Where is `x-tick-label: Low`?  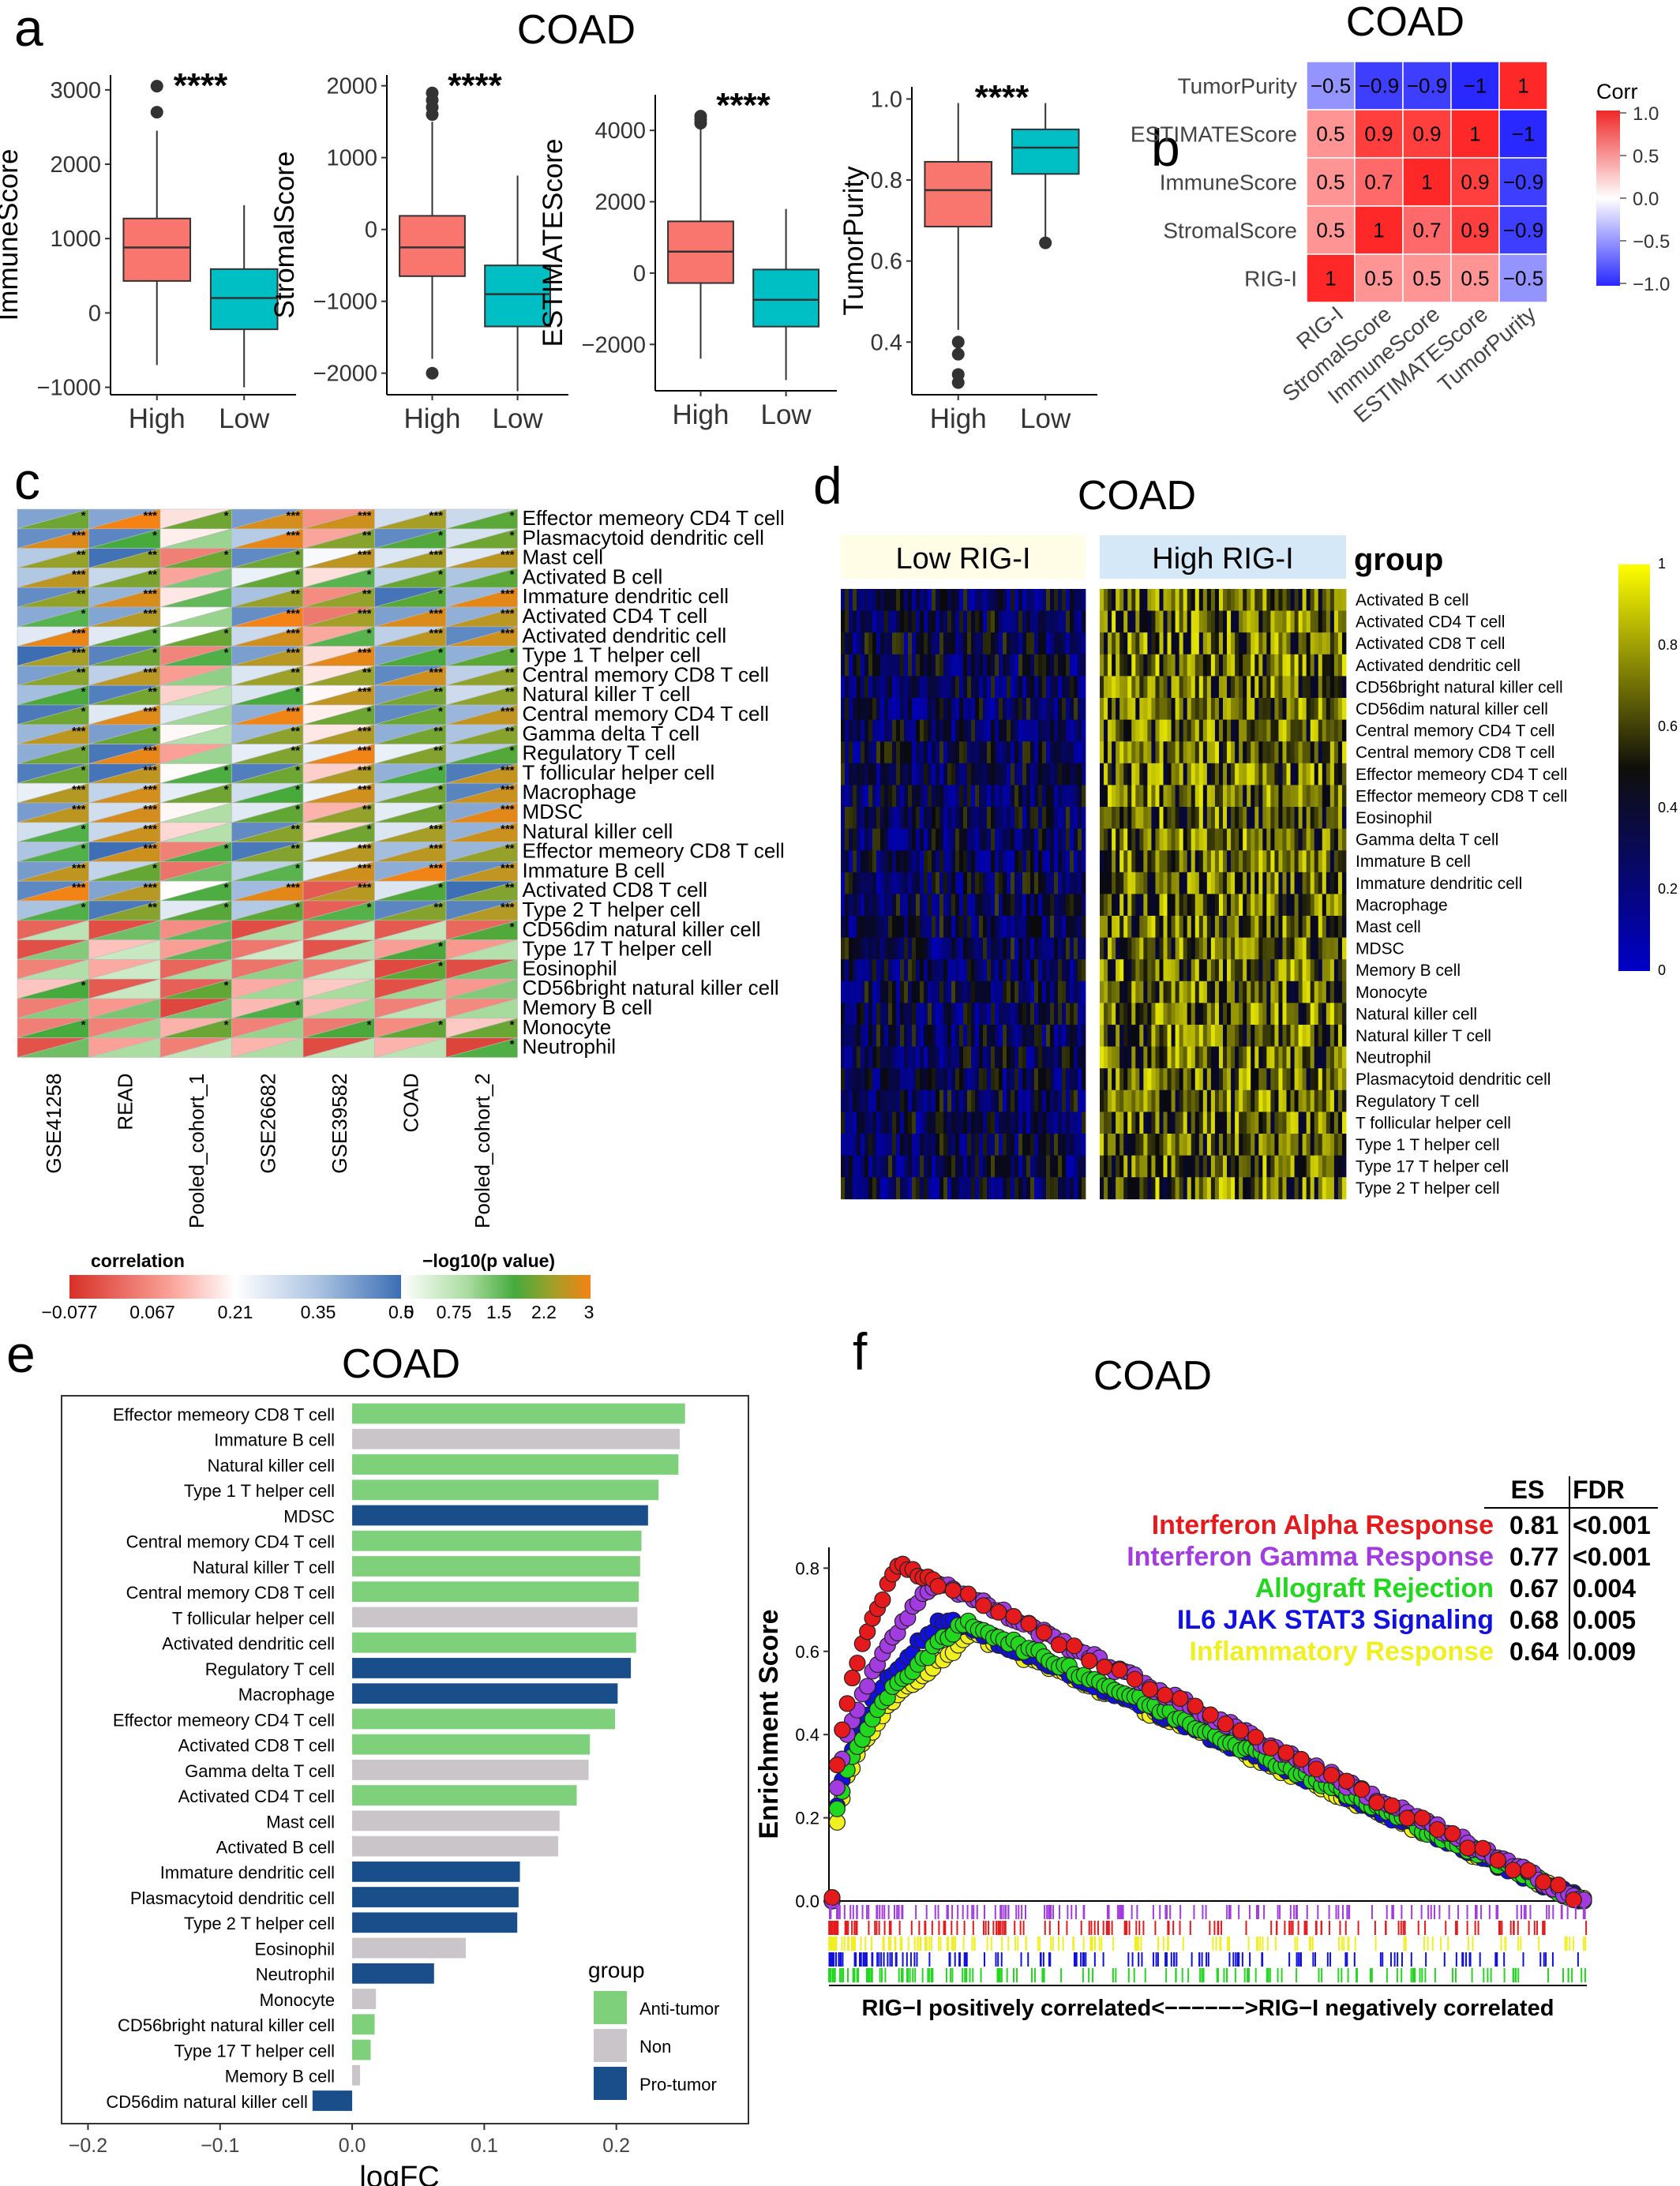
x-tick-label: Low is located at coordinates (517, 419).